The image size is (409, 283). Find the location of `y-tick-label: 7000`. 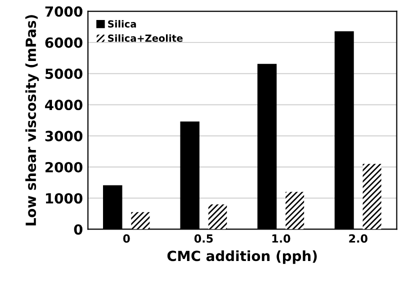

y-tick-label: 7000 is located at coordinates (63, 11).